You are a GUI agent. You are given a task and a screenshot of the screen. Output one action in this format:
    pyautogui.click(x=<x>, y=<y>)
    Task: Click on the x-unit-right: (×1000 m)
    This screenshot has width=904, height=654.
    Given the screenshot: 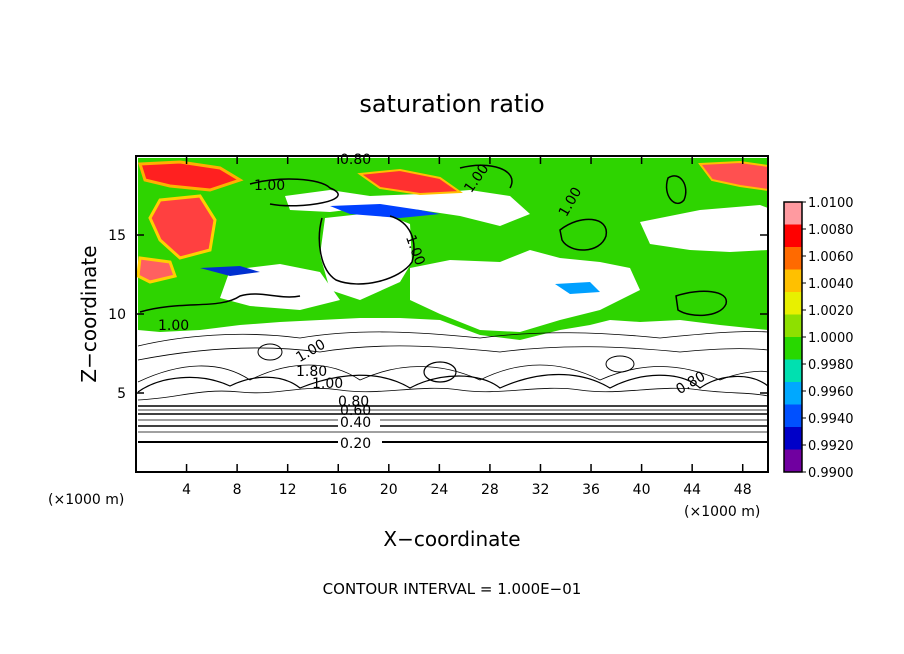 What is the action you would take?
    pyautogui.click(x=722, y=512)
    